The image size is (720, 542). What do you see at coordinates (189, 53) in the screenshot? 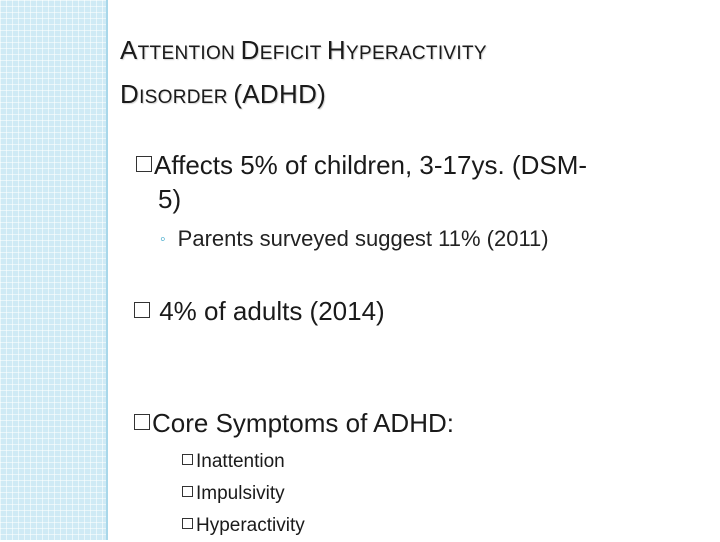
I see `title-word-1: TTENTION` at bounding box center [189, 53].